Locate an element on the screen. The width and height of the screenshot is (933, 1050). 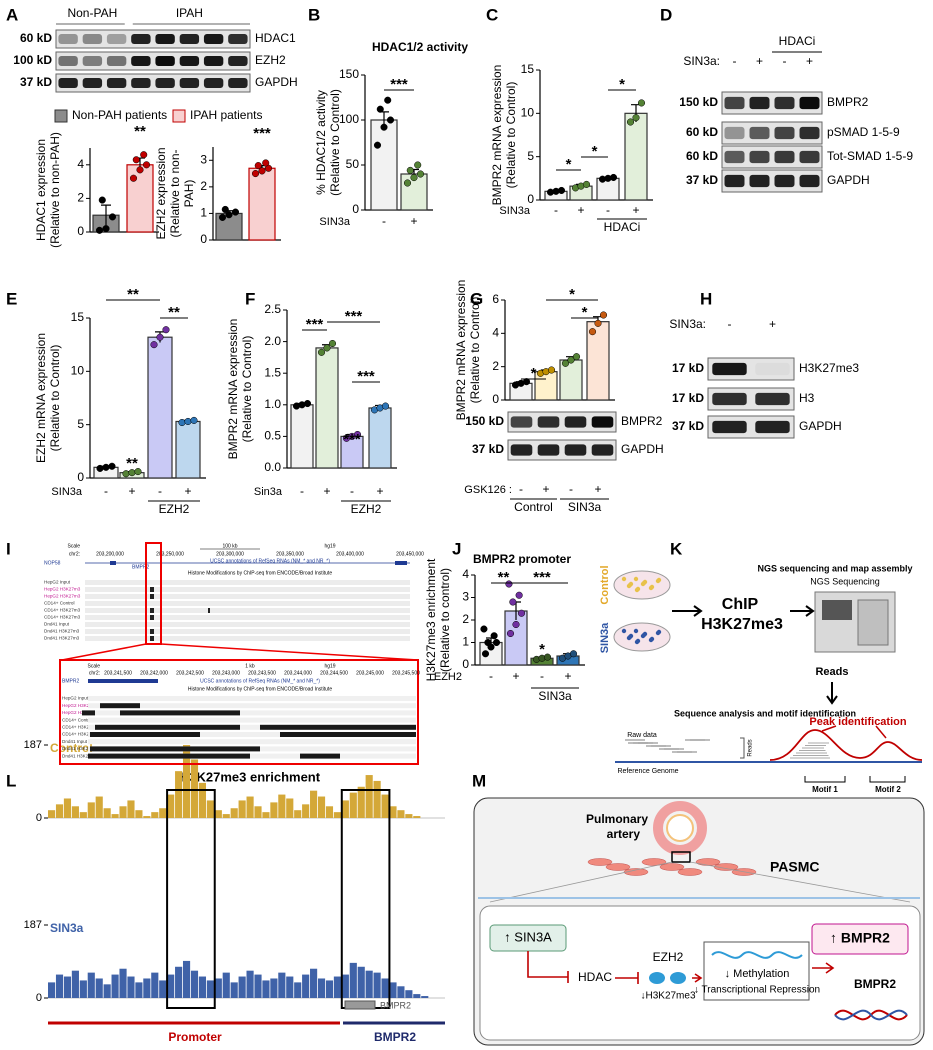
legend-swatch is located at coordinates (61, 116).